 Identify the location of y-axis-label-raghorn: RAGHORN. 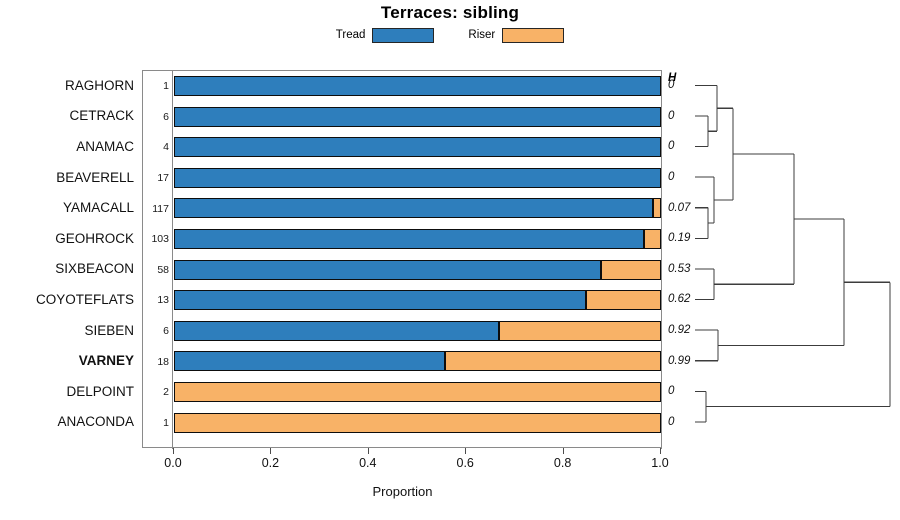
(99, 85).